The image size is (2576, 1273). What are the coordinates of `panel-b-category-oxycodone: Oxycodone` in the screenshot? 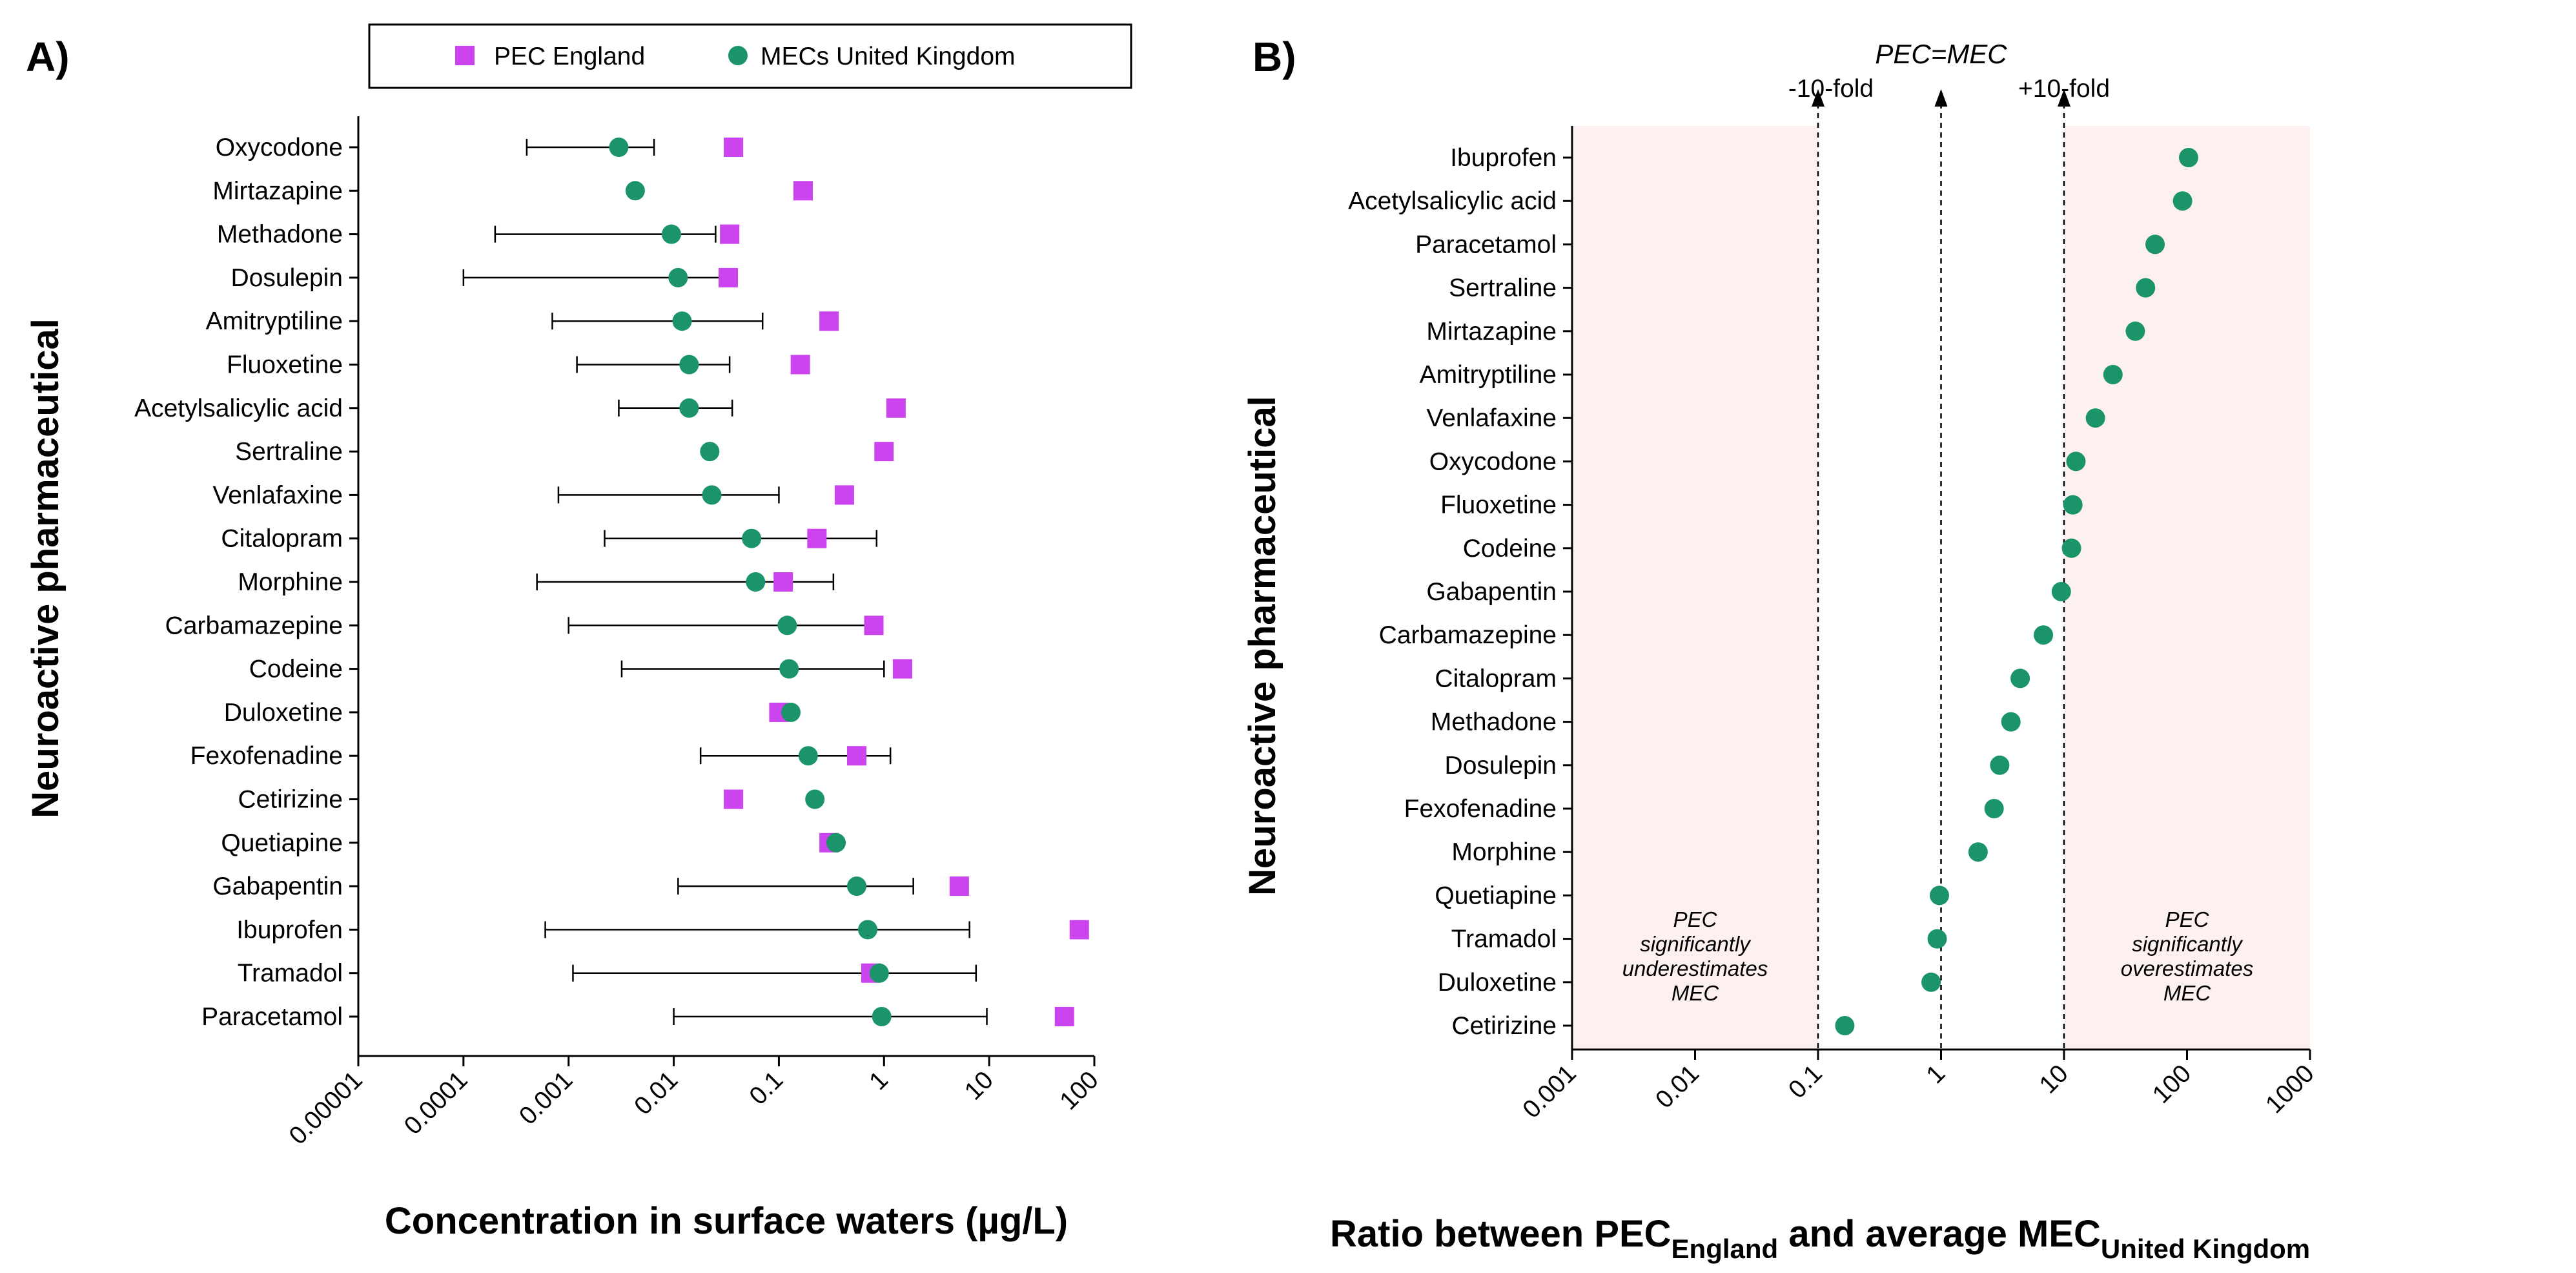 It's located at (1493, 461).